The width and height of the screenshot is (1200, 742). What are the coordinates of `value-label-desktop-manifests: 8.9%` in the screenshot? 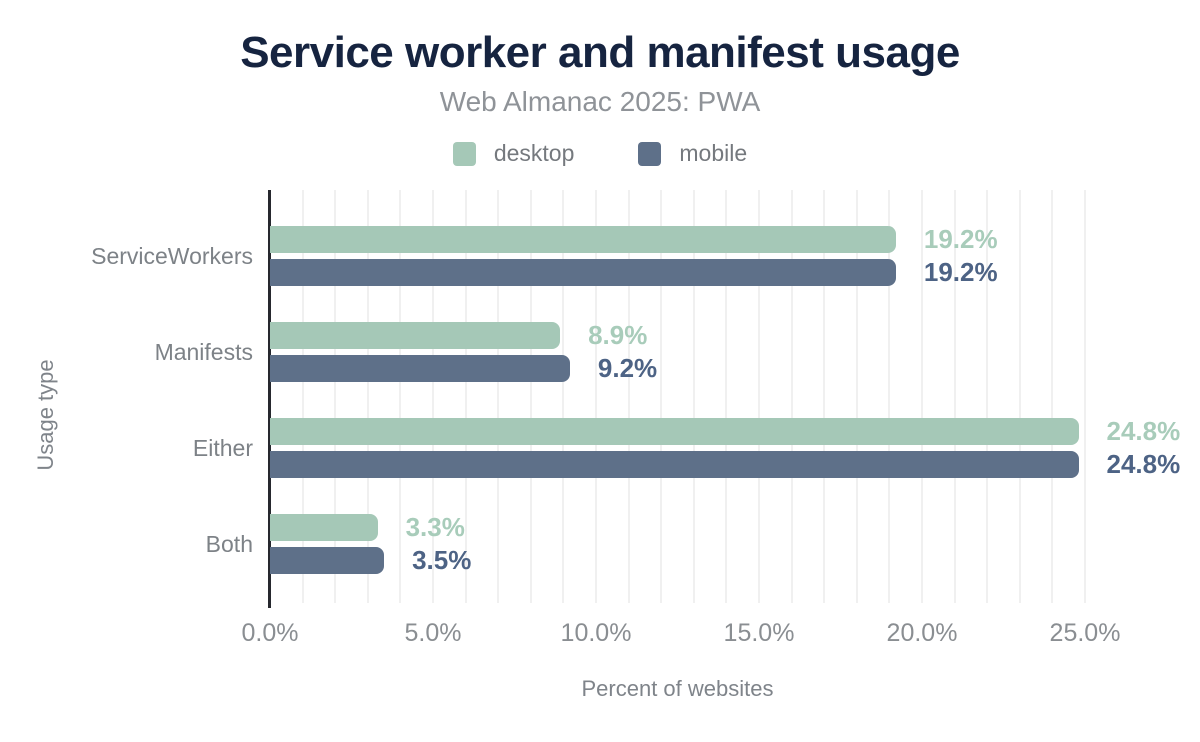 It's located at (618, 335).